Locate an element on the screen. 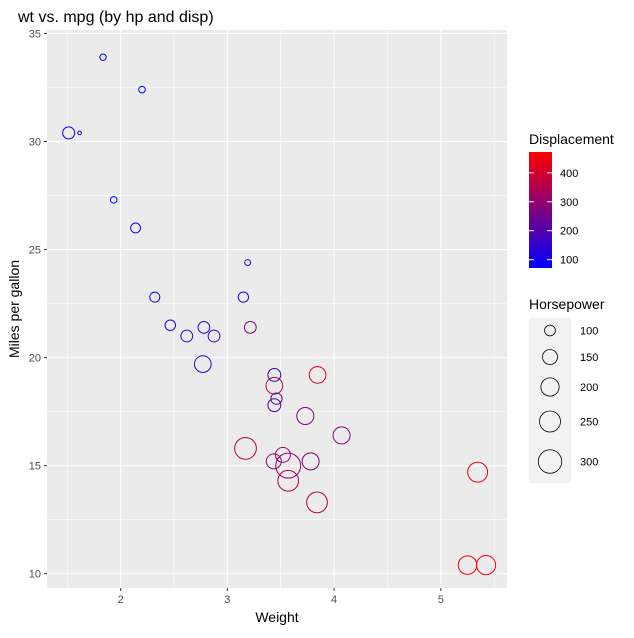 The width and height of the screenshot is (634, 638). horsepower-legend-label: 300 is located at coordinates (589, 463).